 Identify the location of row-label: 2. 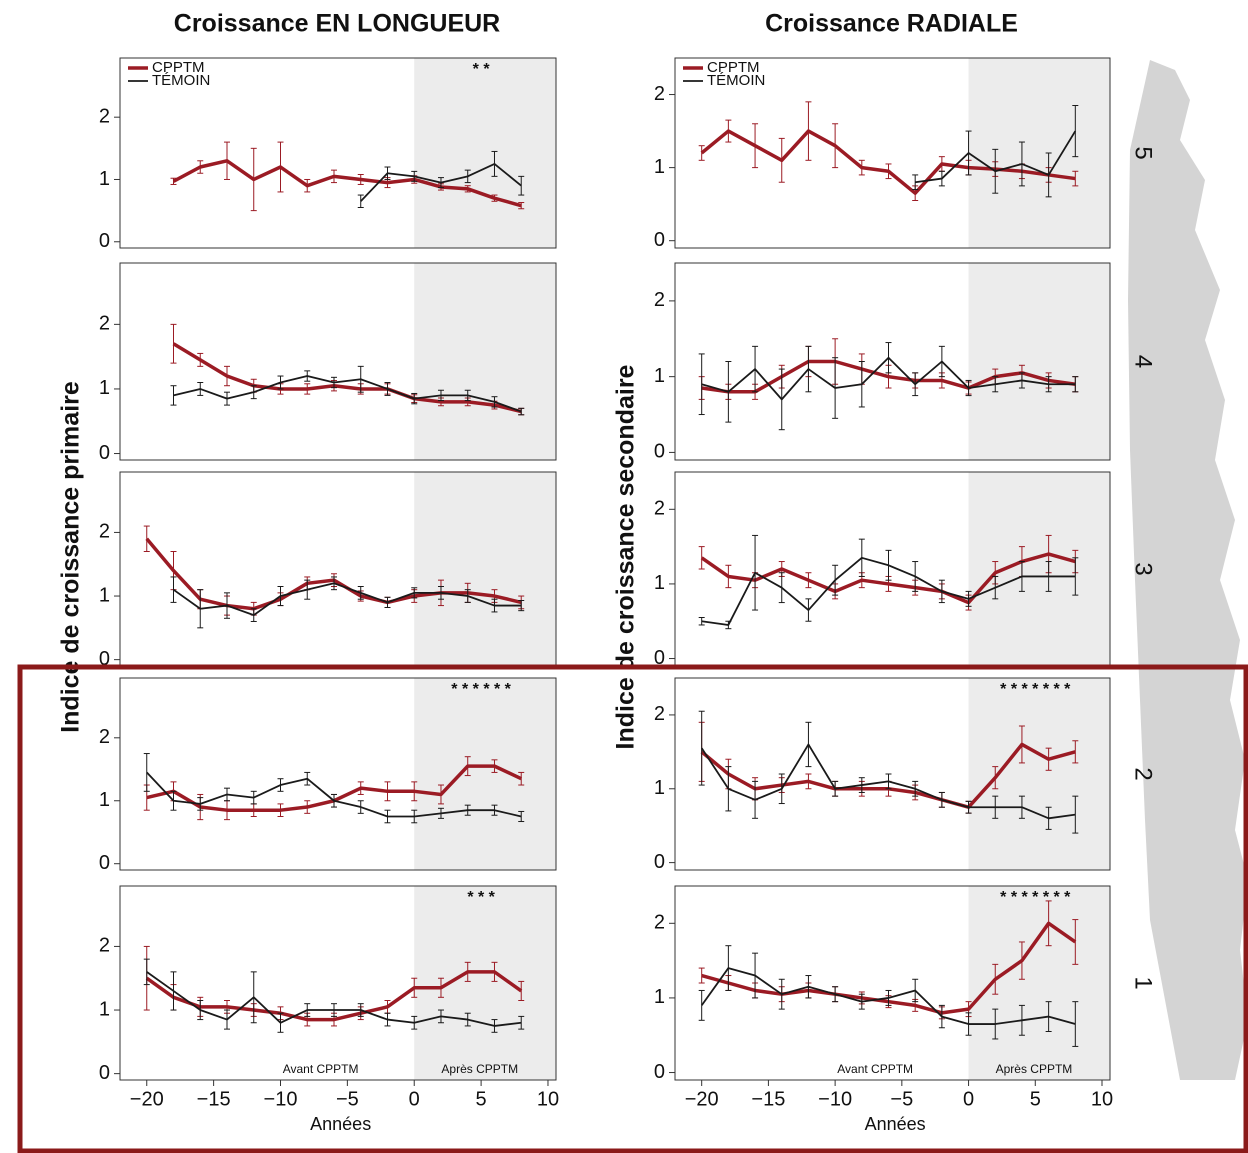
(1143, 773).